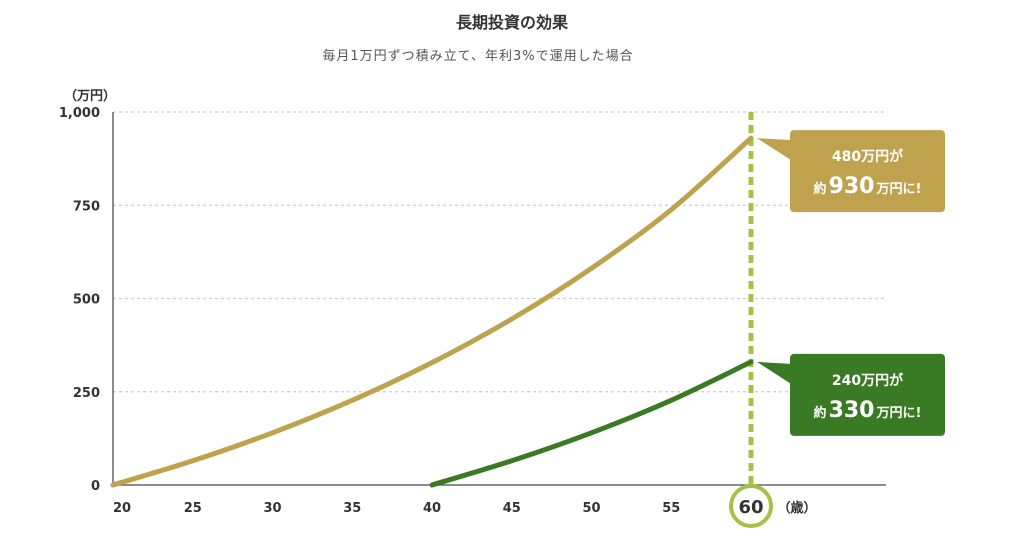 This screenshot has width=1024, height=547. What do you see at coordinates (396, 508) in the screenshot?
I see `x-tick-labels: 20 25 30 35 40 45 50 55` at bounding box center [396, 508].